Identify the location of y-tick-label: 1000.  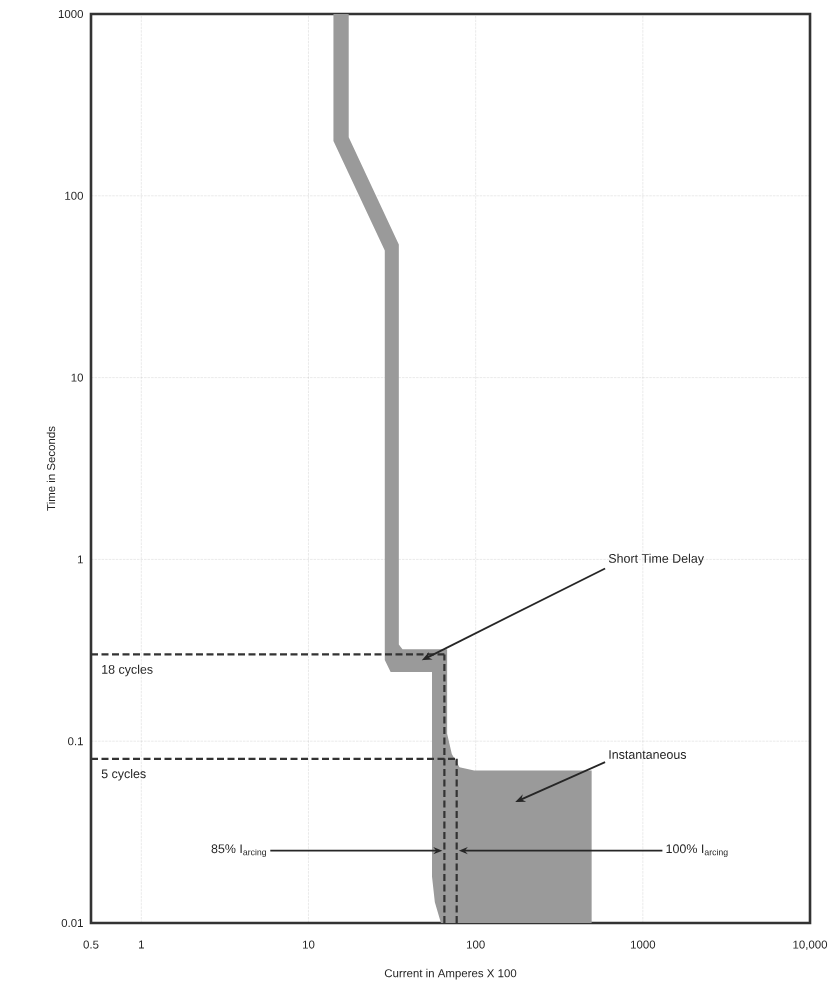
(71, 14).